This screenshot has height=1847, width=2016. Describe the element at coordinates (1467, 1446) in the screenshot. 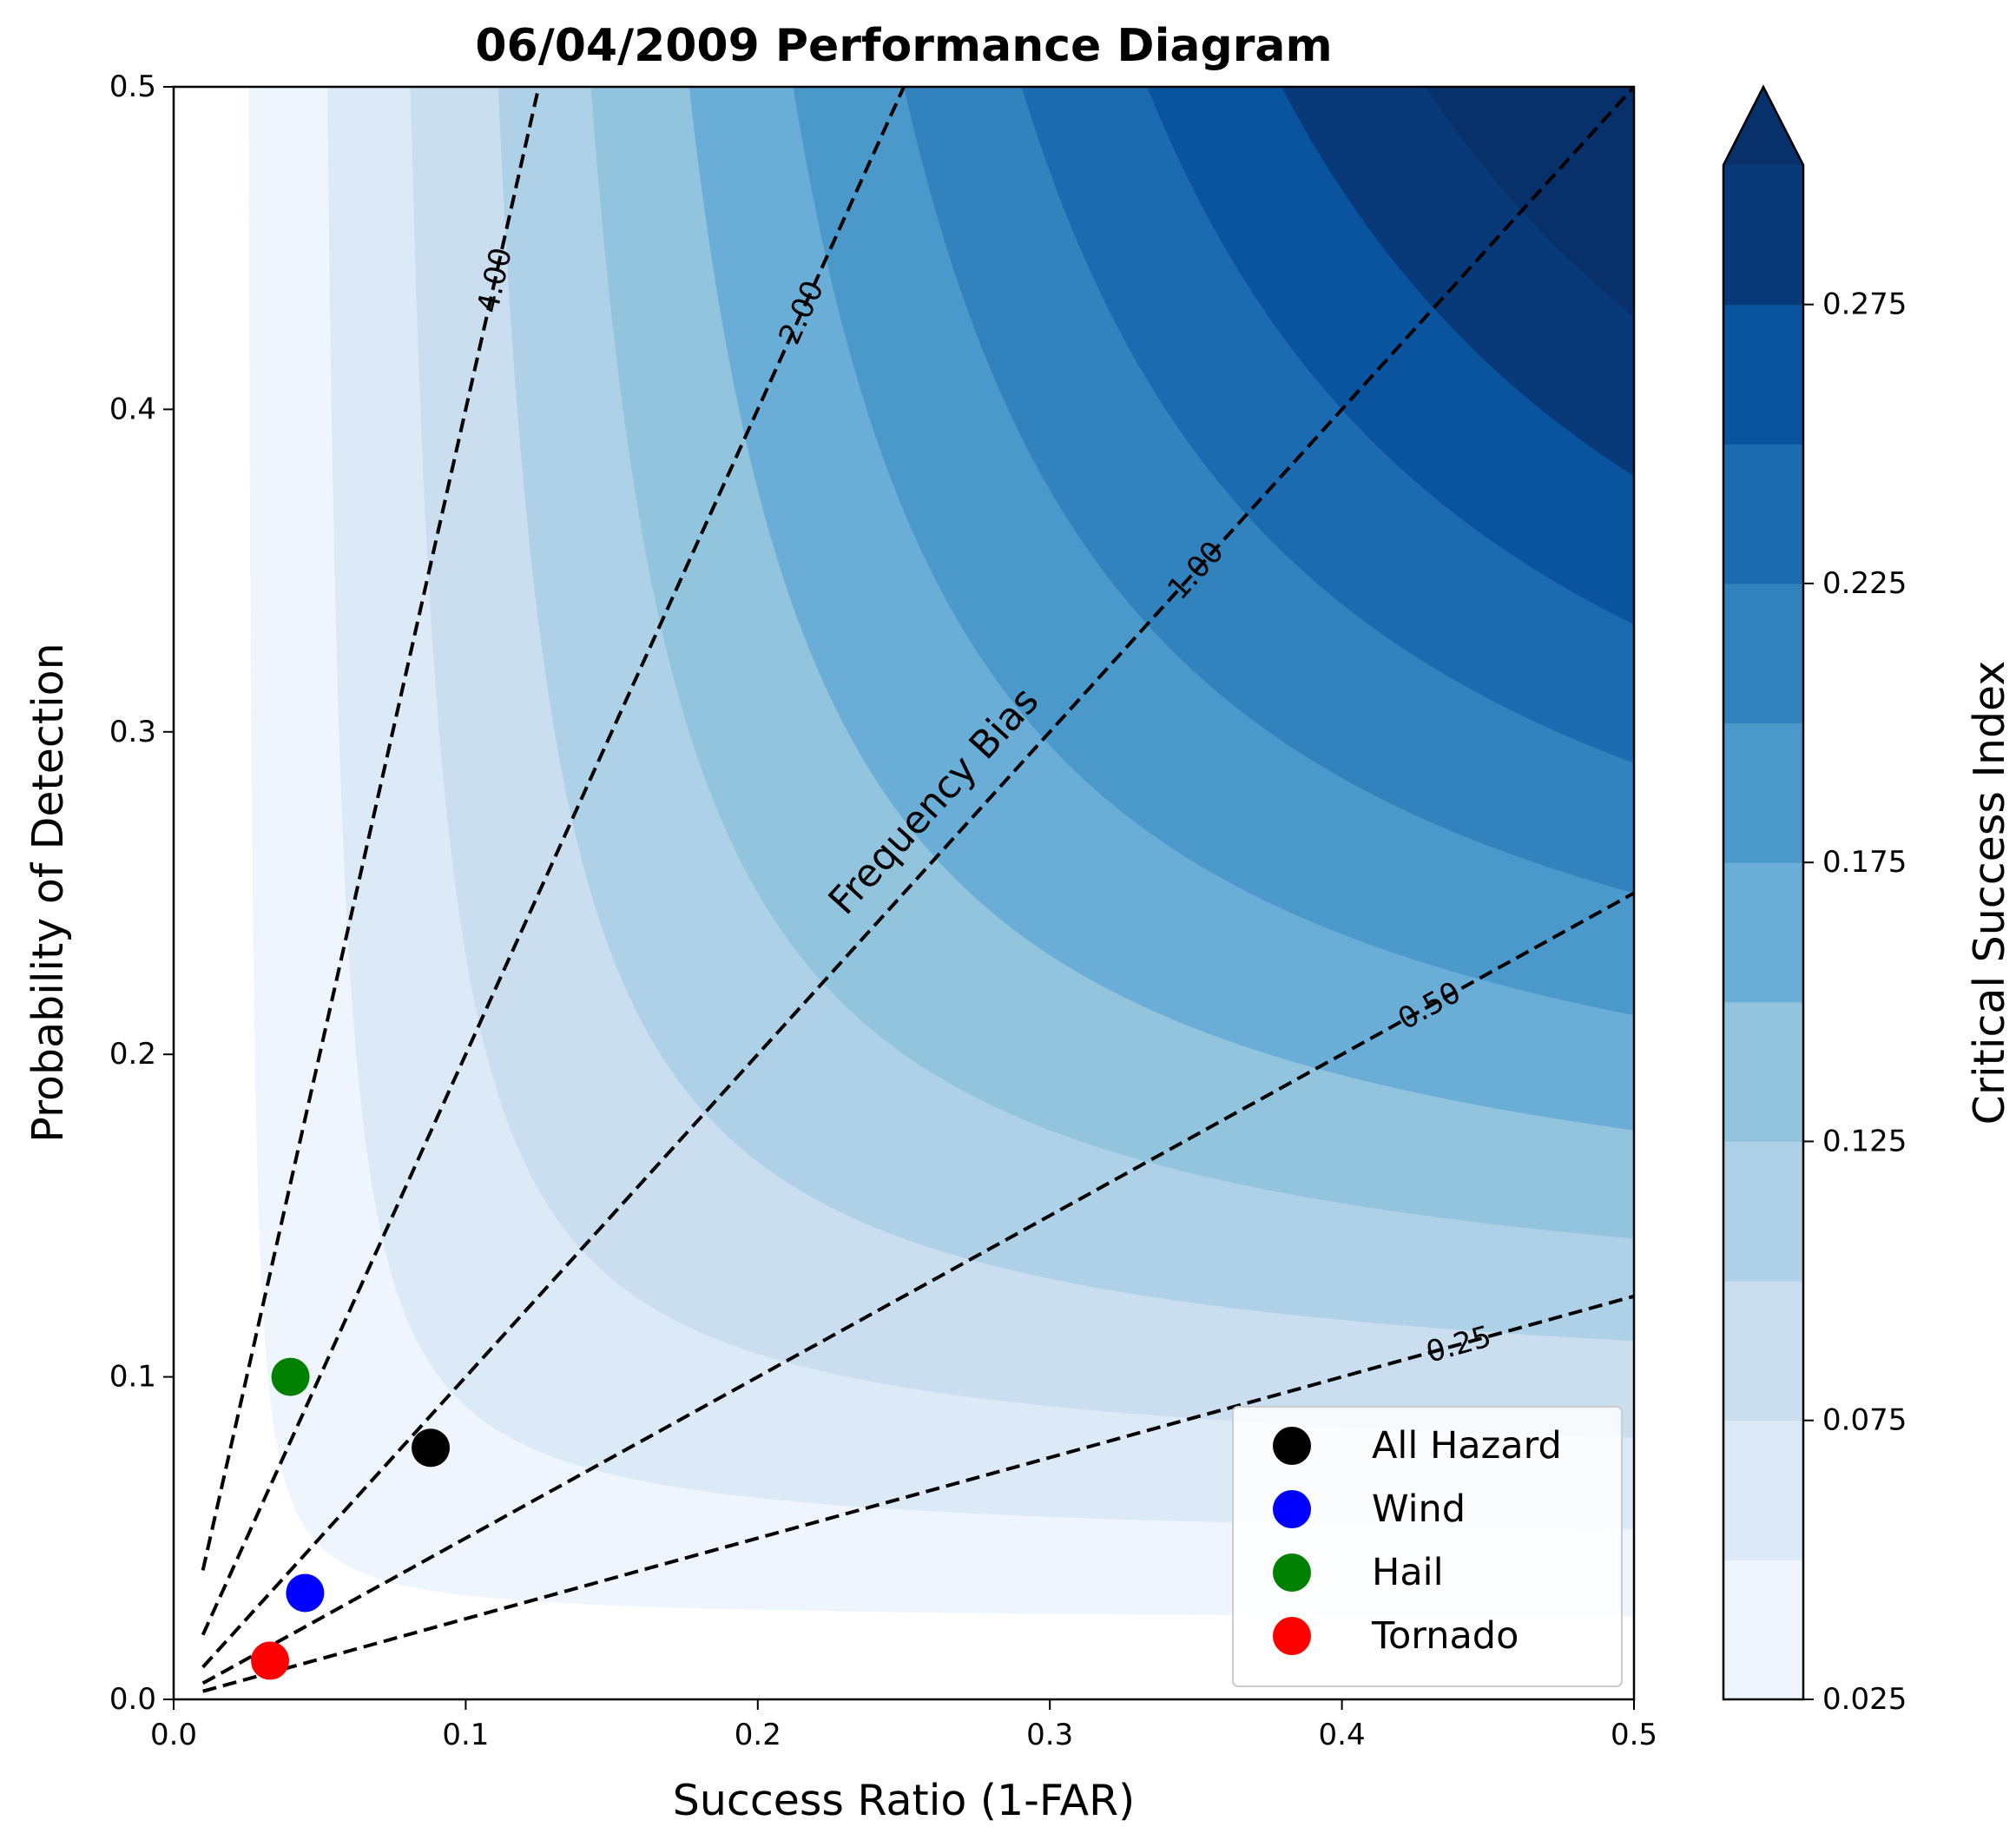

I see `legend-label-all-hazard: All Hazard` at that location.